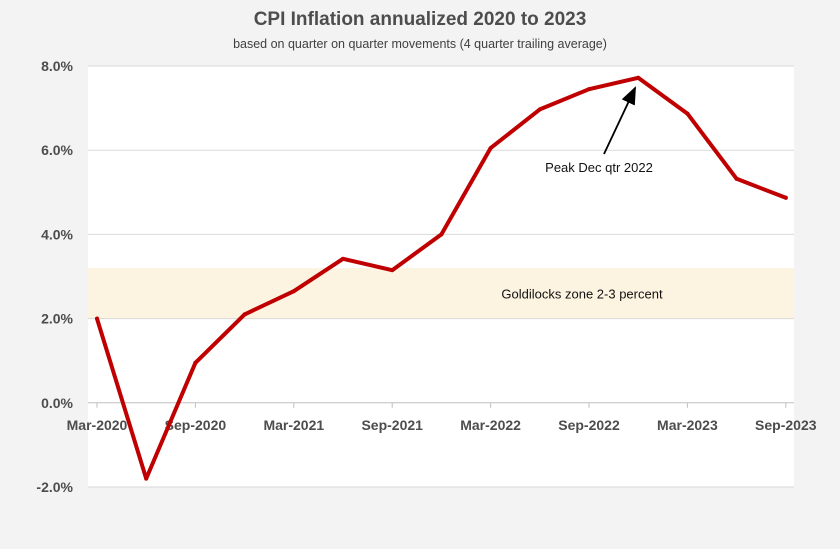 The width and height of the screenshot is (840, 549). Describe the element at coordinates (293, 425) in the screenshot. I see `x-tick-label: Mar-2021` at that location.